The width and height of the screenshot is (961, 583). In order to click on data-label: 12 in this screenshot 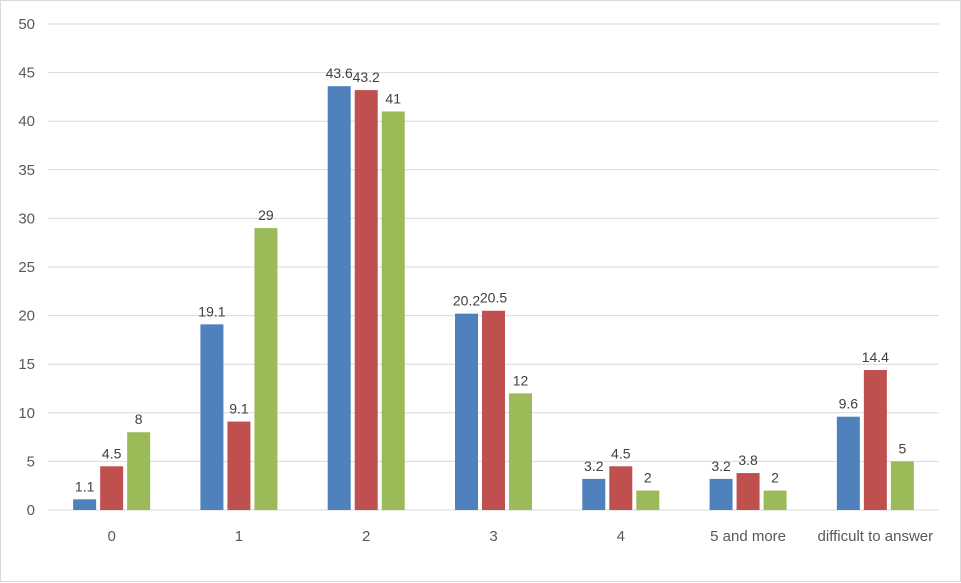, I will do `click(521, 380)`.